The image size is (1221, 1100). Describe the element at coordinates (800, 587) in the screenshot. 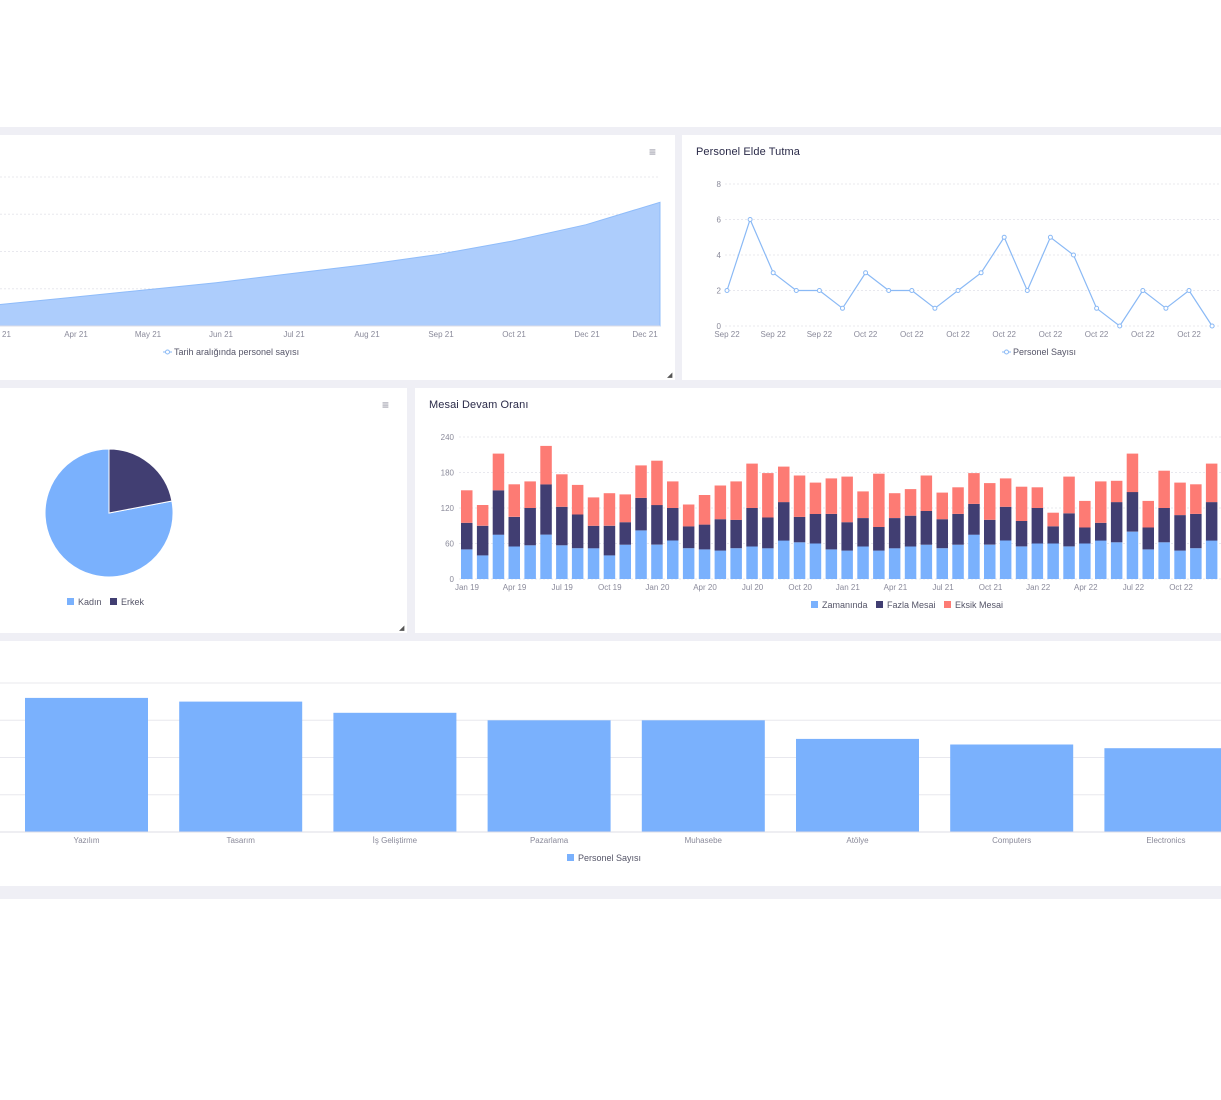

I see `x-tick-label: Oct 20` at that location.